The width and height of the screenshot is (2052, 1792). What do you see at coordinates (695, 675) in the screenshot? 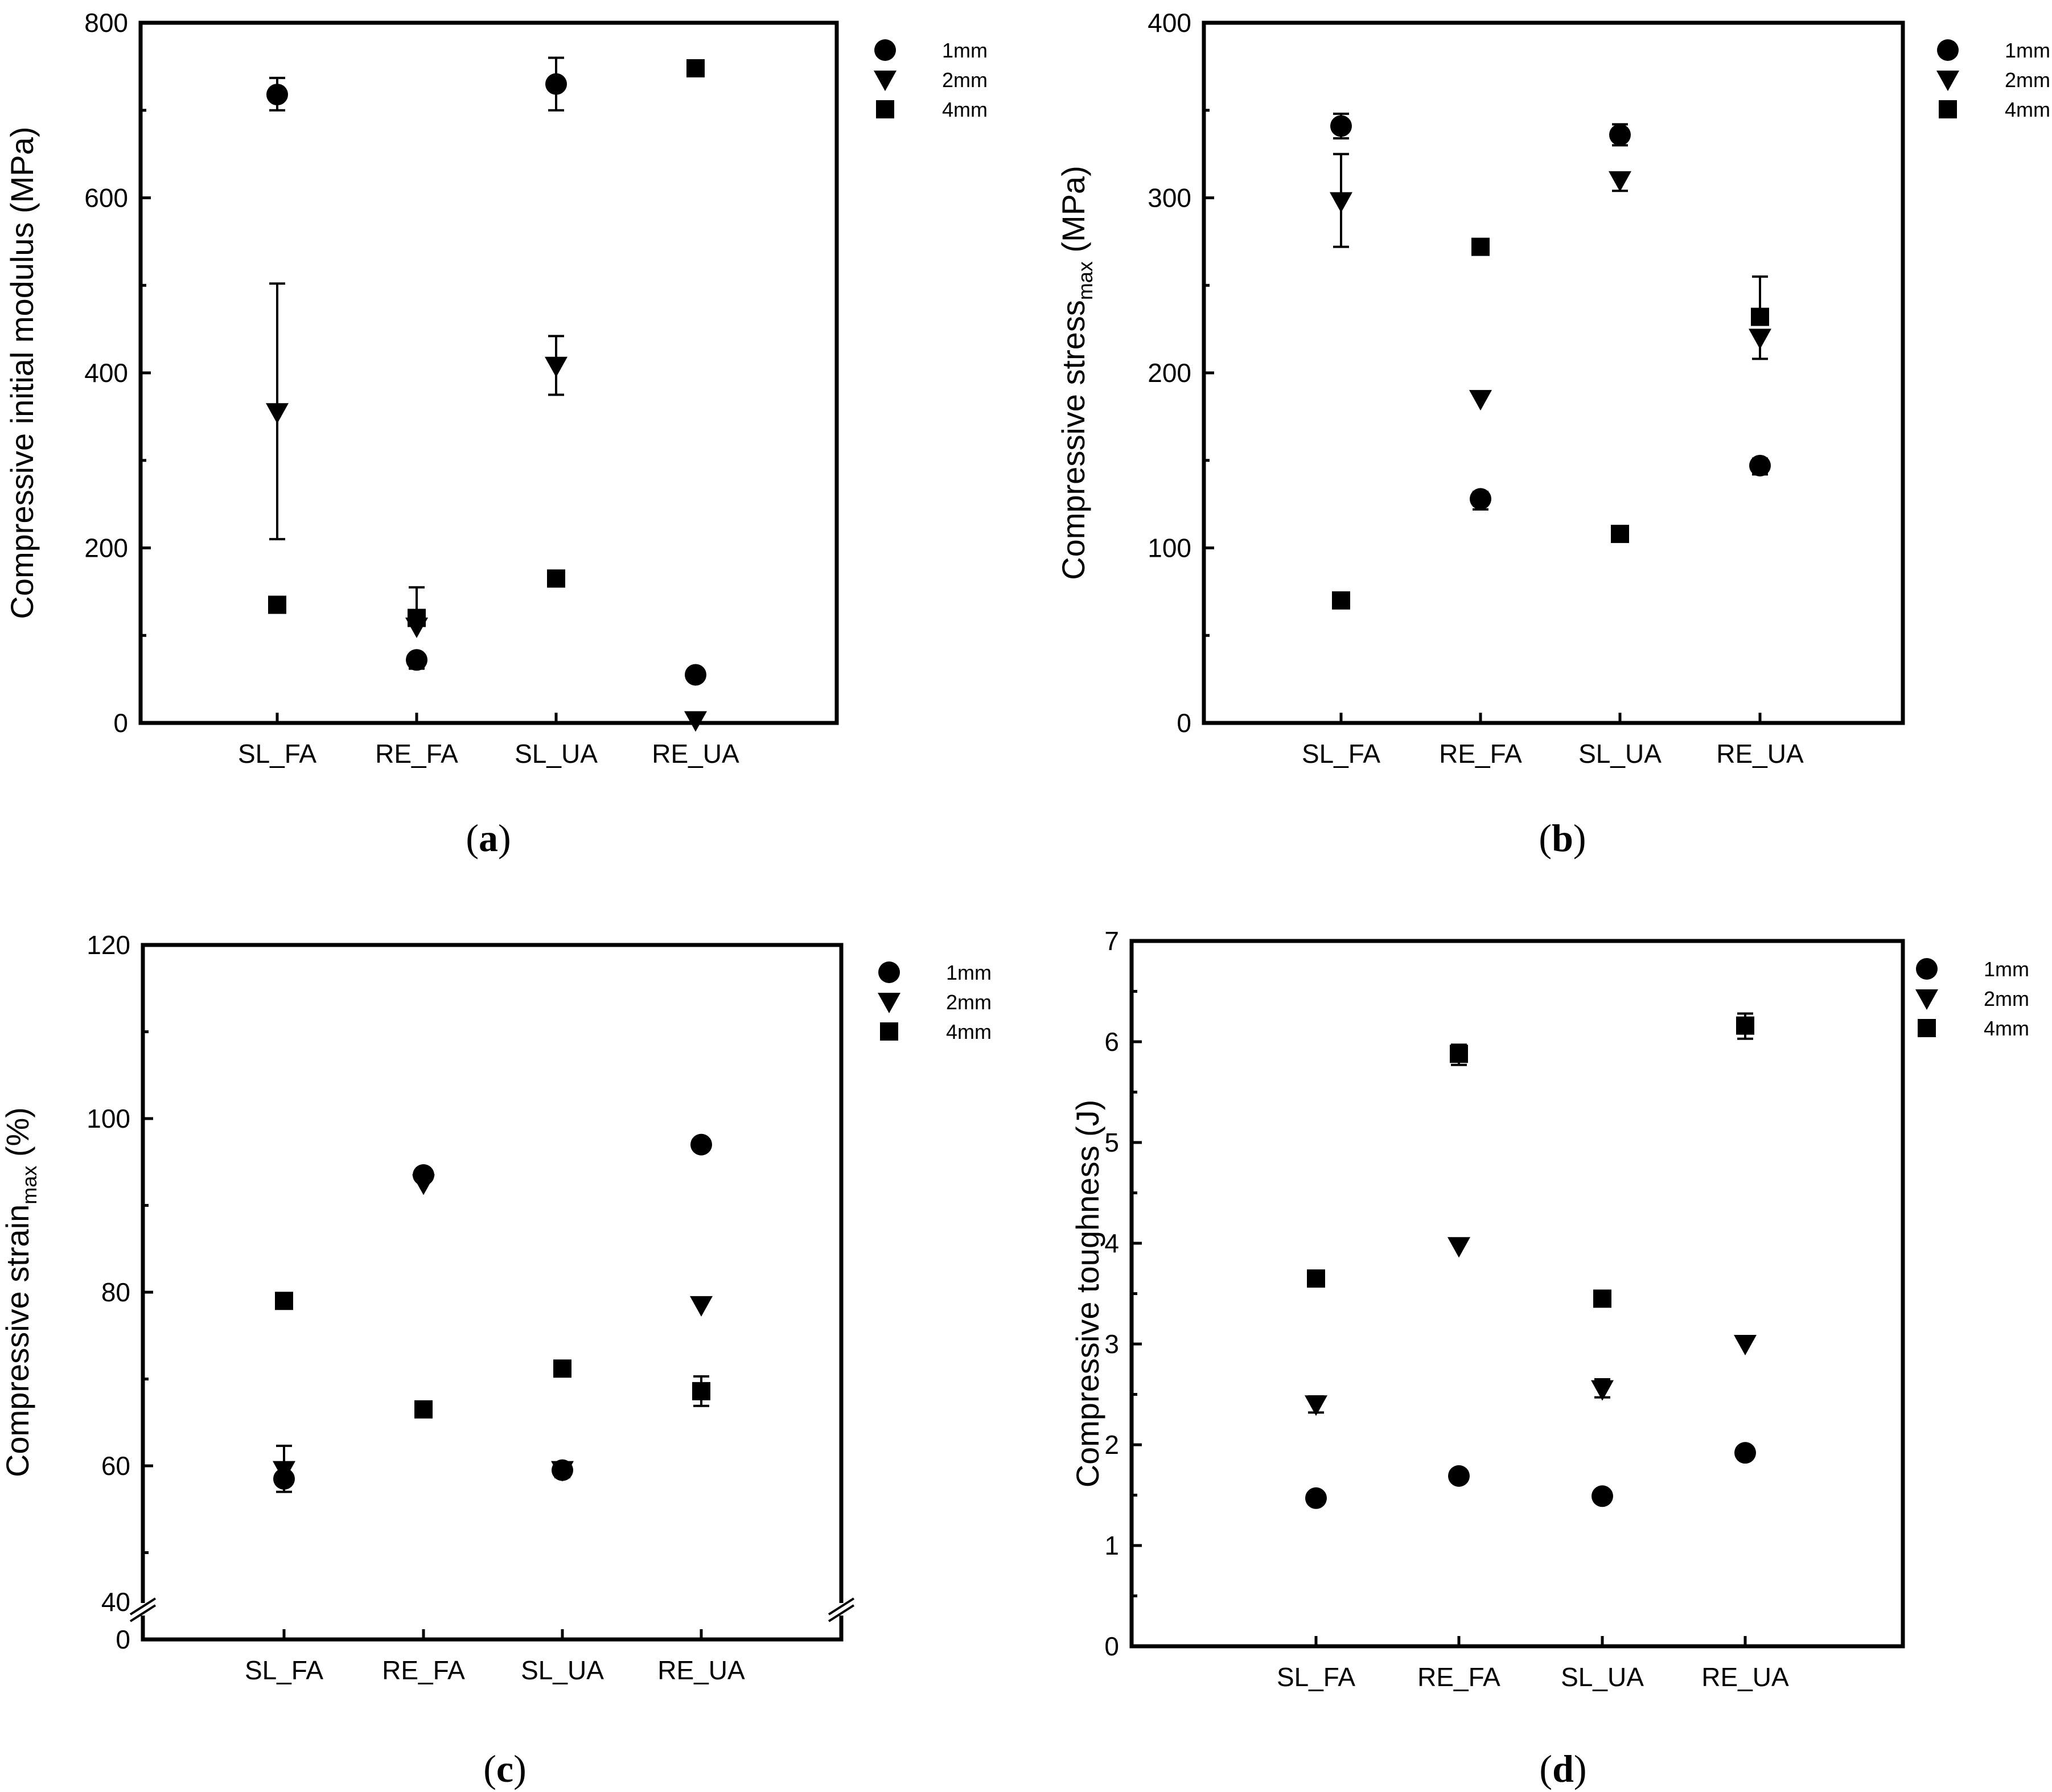
I see `point-a-1mm-RE_UA` at bounding box center [695, 675].